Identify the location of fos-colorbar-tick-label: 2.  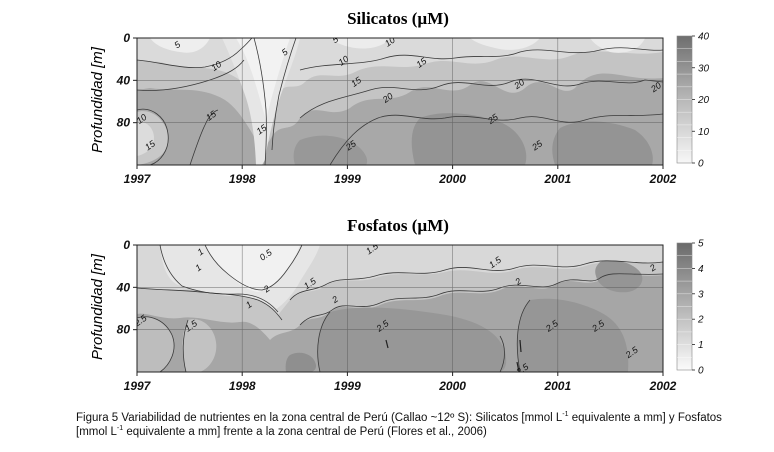
(700, 320).